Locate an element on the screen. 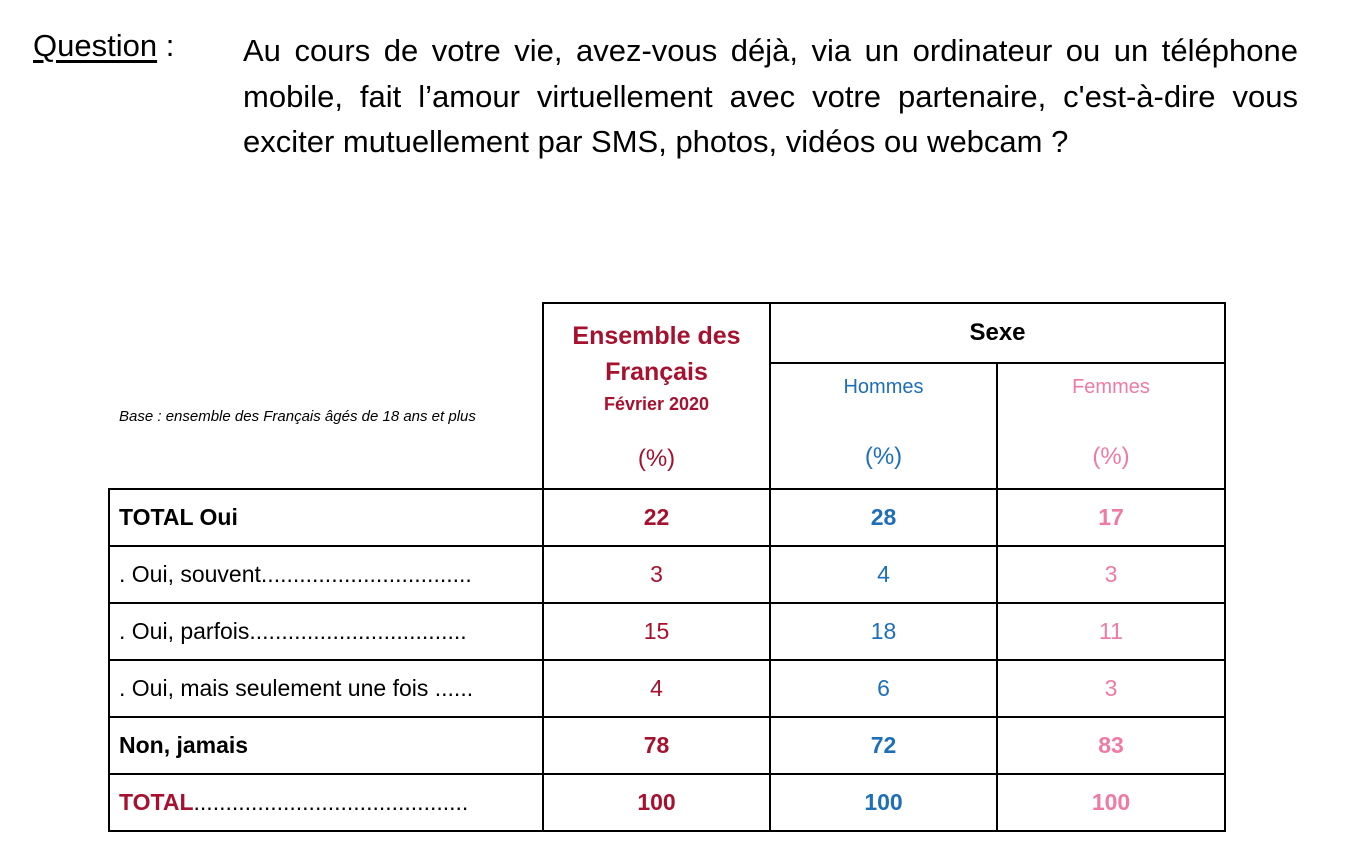 The width and height of the screenshot is (1352, 868). question-label: Question : is located at coordinates (104, 45).